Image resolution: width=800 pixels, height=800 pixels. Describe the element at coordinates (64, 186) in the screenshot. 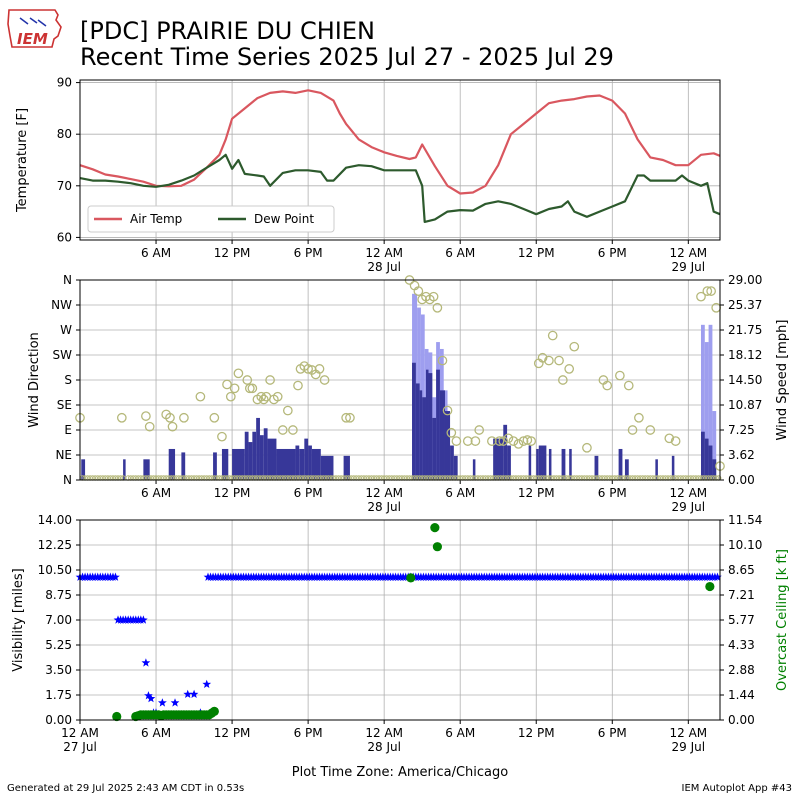

I see `temp-tick-label: 70` at that location.